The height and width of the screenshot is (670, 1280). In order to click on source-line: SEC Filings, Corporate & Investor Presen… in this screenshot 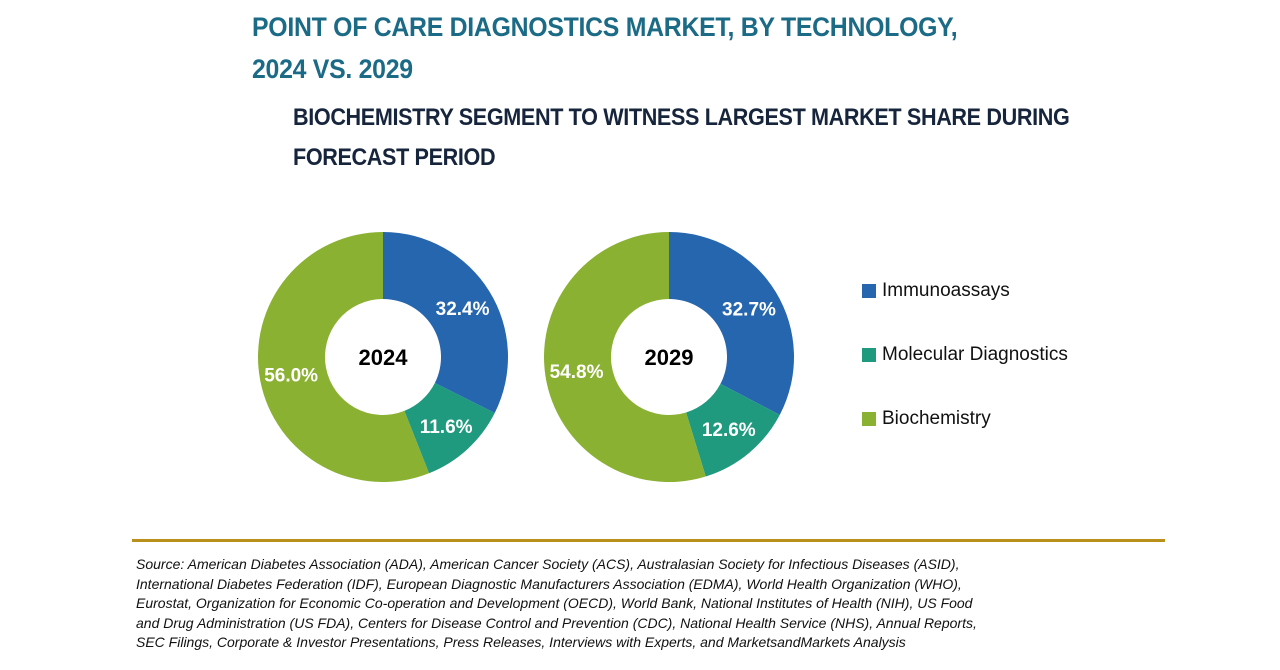, I will do `click(521, 642)`.